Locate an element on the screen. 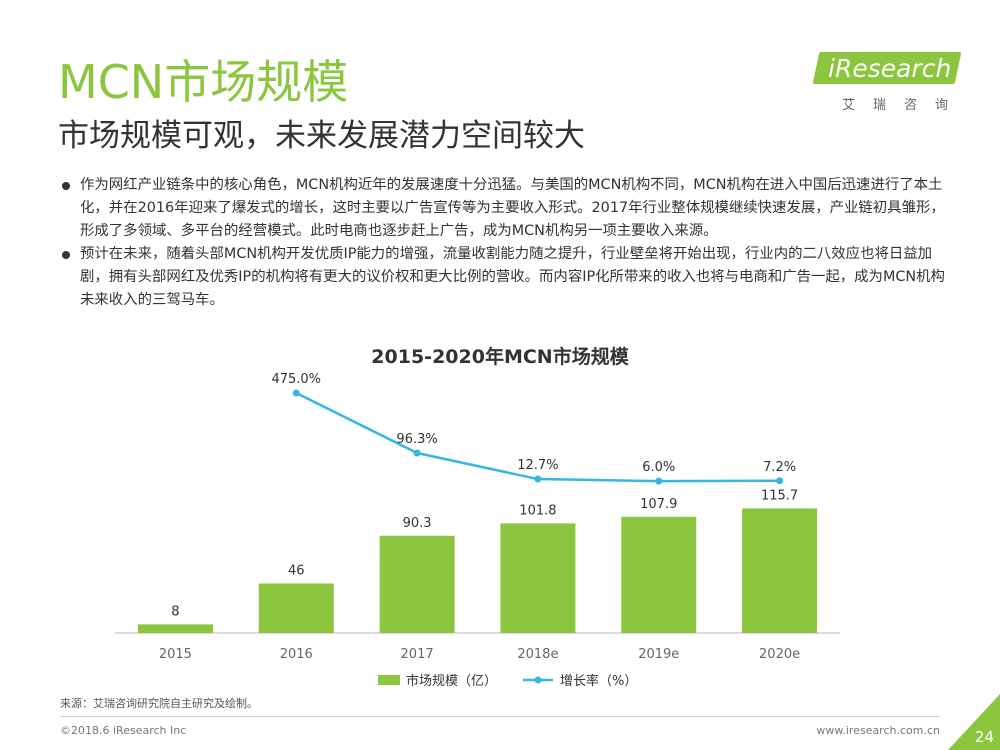  growth-rate-point-2017 is located at coordinates (417, 453).